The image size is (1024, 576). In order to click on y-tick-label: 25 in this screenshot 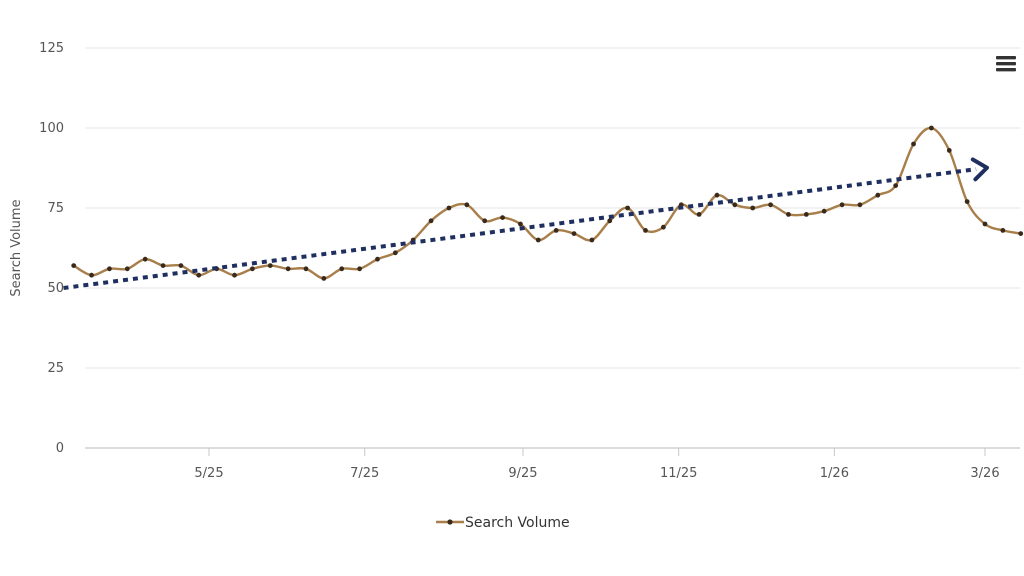, I will do `click(55, 368)`.